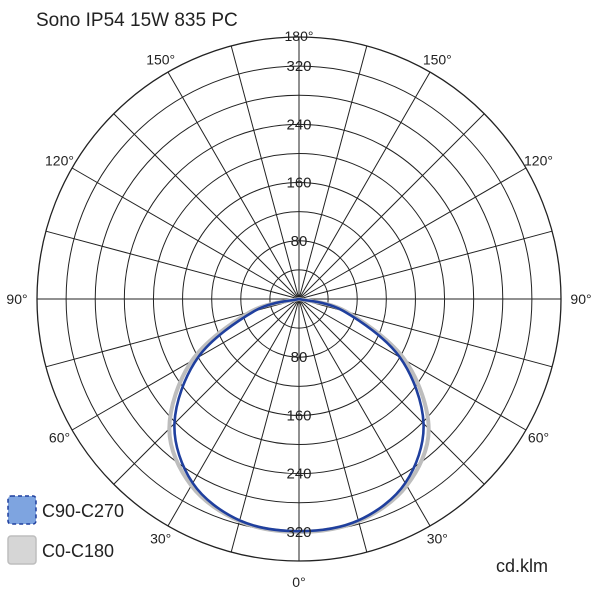  Describe the element at coordinates (83, 511) in the screenshot. I see `legend-label: C90-C270` at that location.